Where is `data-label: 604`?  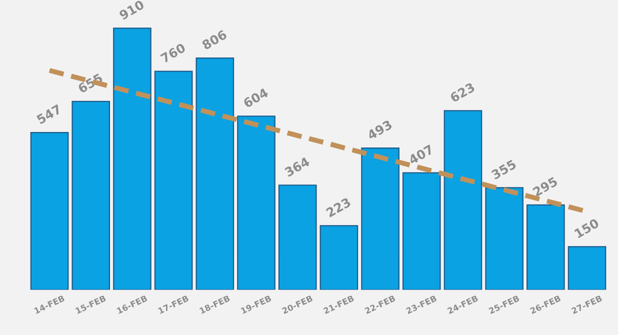
data-label: 604 is located at coordinates (255, 98).